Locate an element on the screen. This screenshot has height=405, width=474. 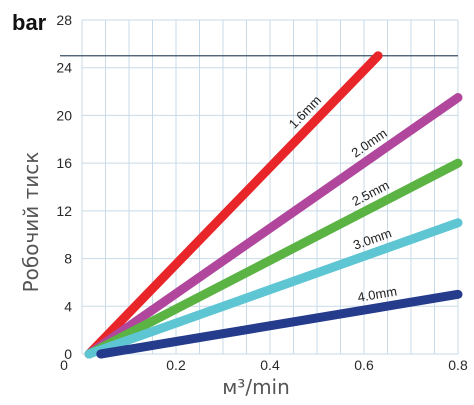
y-tick-label: 4 is located at coordinates (68, 306).